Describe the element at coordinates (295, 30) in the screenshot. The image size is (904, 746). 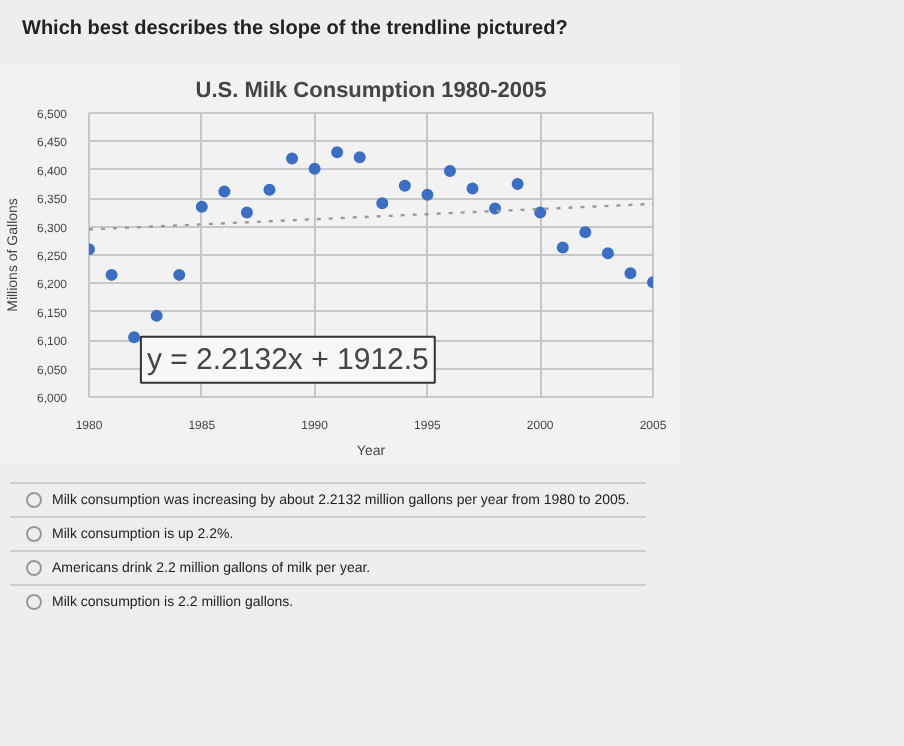
I see `text: Which best describes the slope of the trendline pictured?` at that location.